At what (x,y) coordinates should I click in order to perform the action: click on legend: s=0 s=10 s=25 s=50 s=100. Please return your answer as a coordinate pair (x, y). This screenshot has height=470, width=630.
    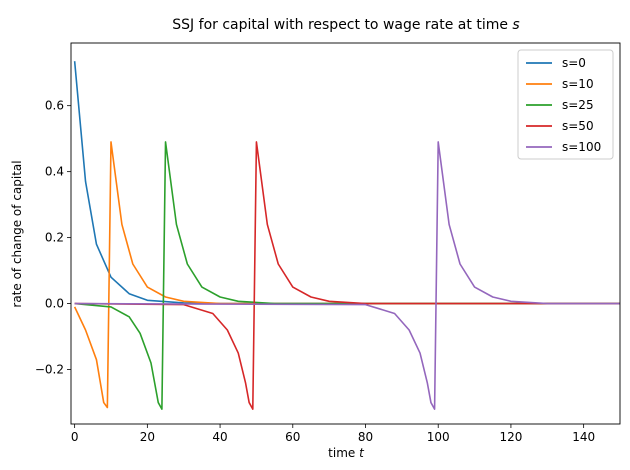
    Looking at the image, I should click on (565, 104).